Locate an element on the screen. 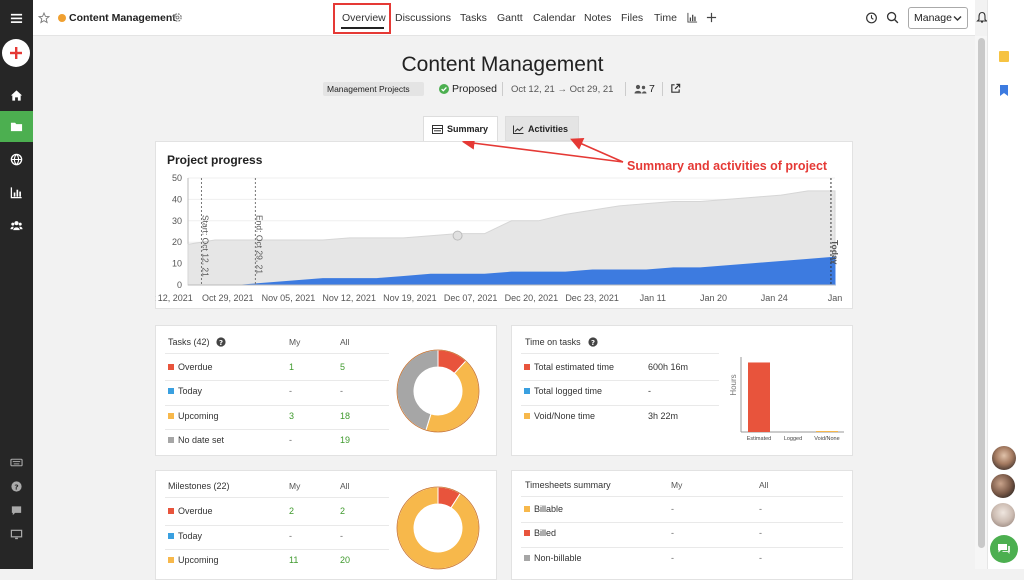  manage-label: Manage is located at coordinates (933, 18).